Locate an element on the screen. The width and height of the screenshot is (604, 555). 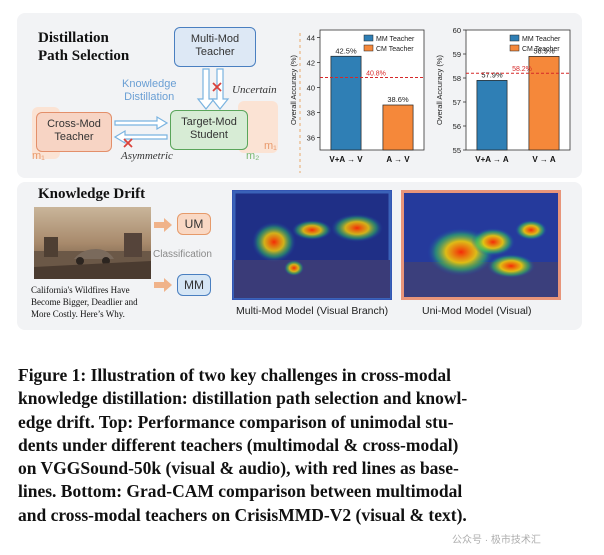
down-arrow-left is located at coordinates (206, 89).